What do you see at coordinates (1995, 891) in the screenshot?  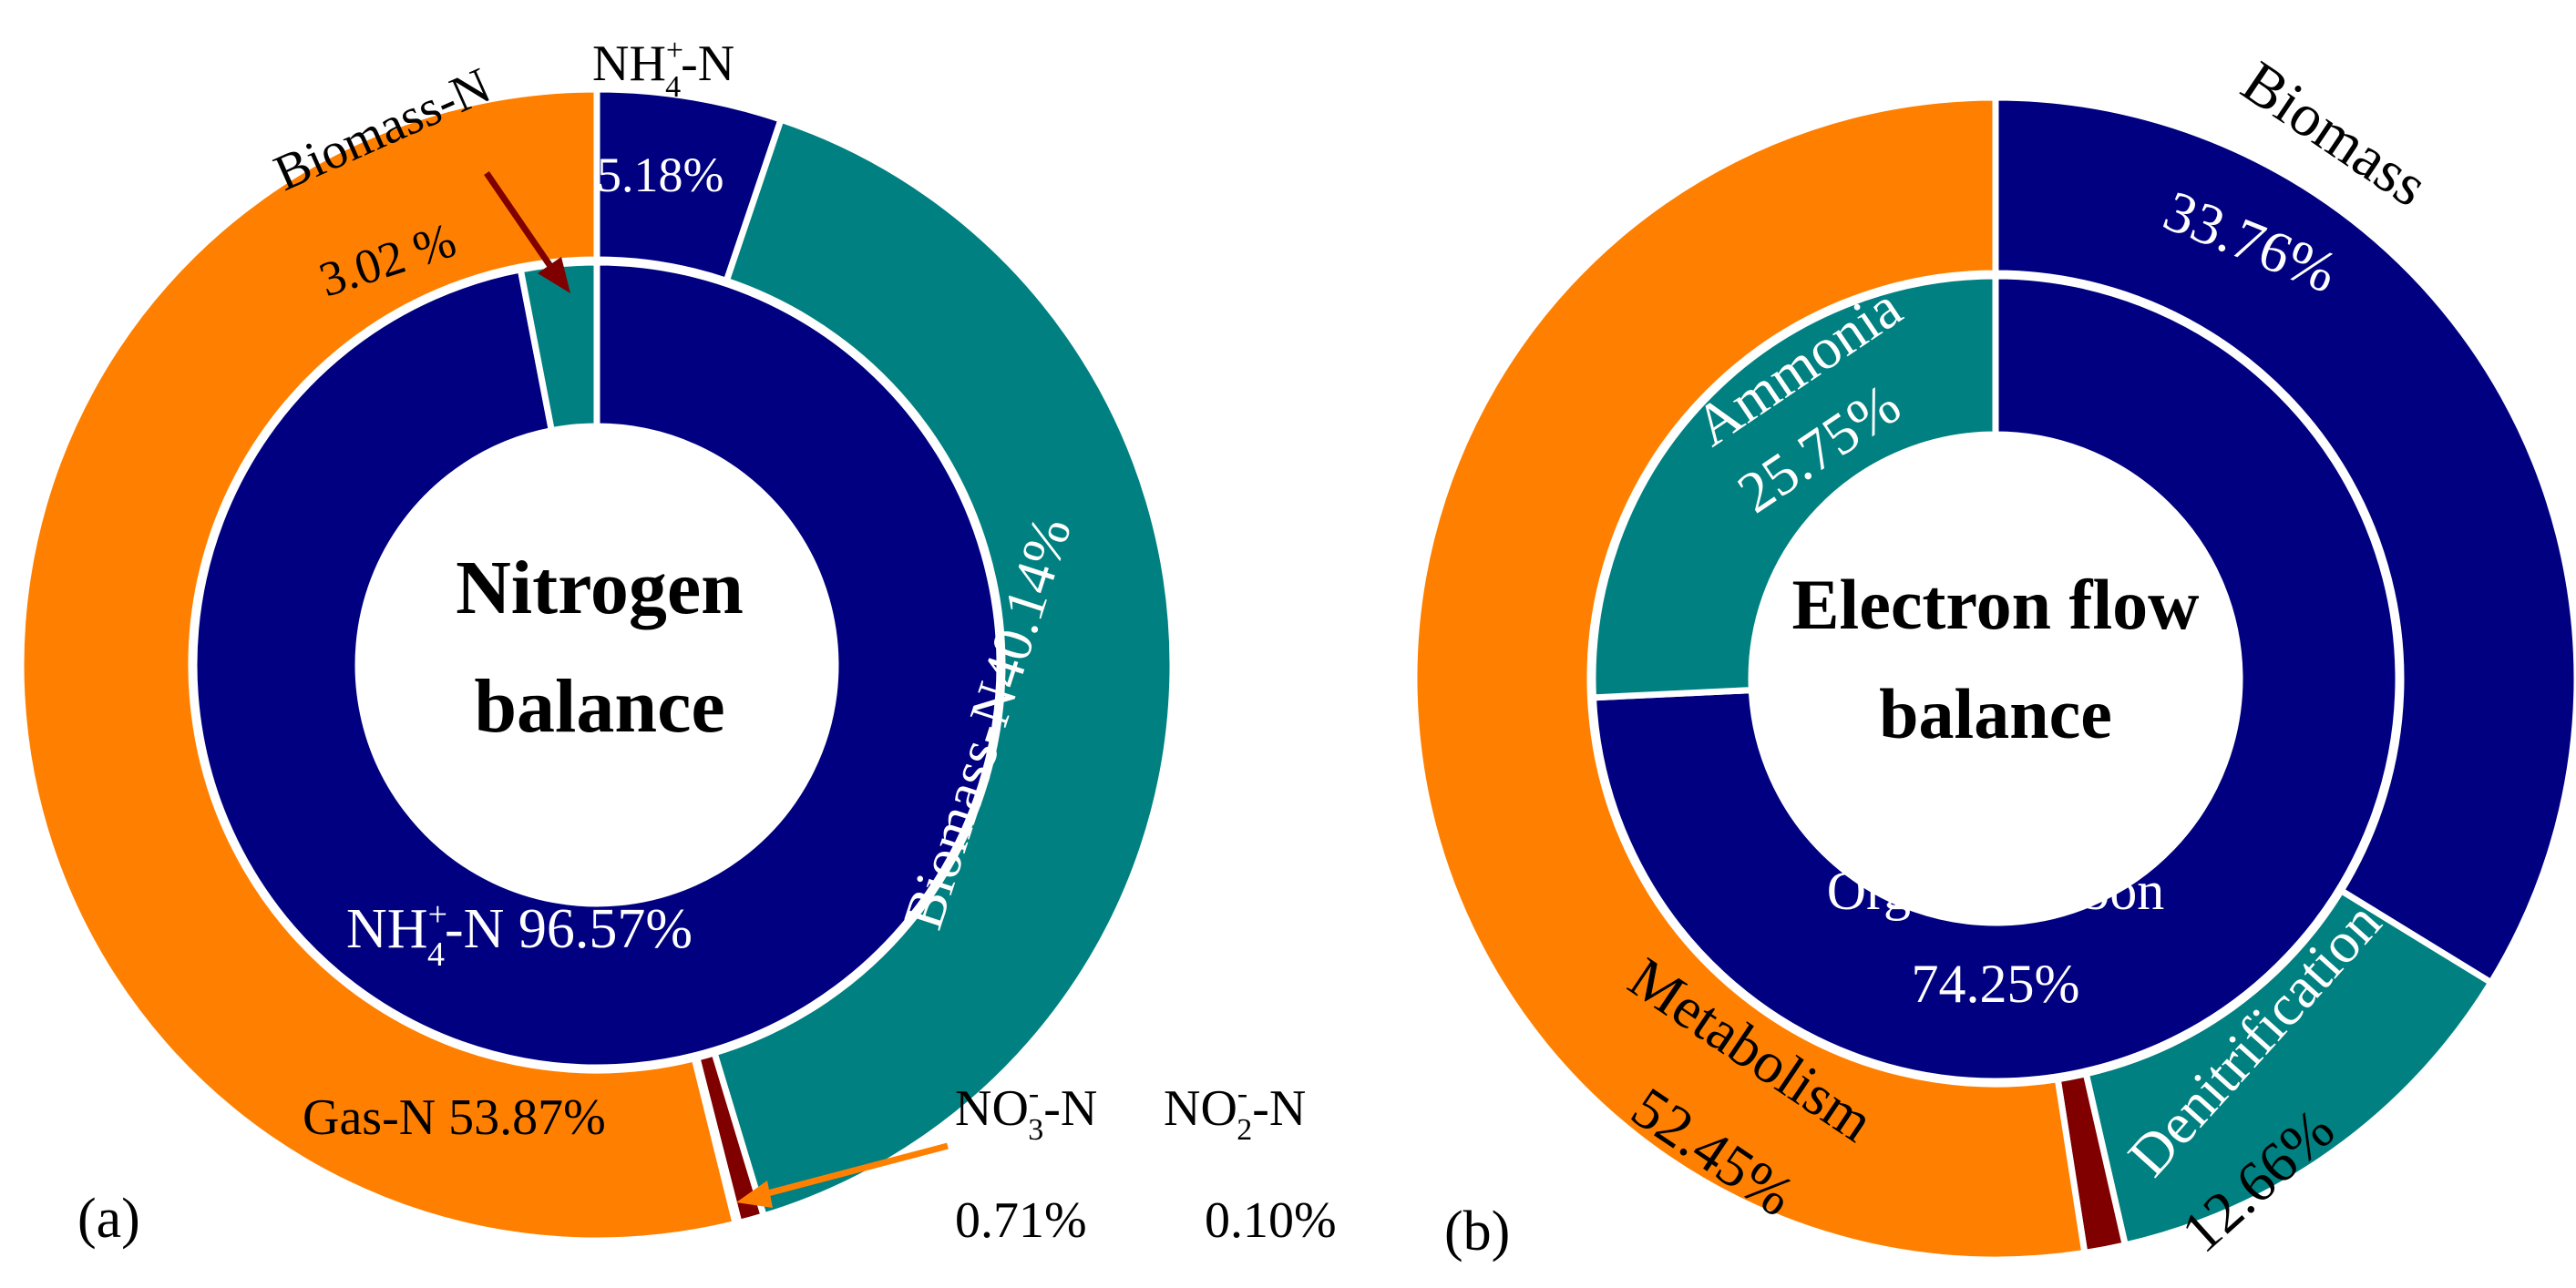 I see `label-organic-carbon: Organic carbon` at bounding box center [1995, 891].